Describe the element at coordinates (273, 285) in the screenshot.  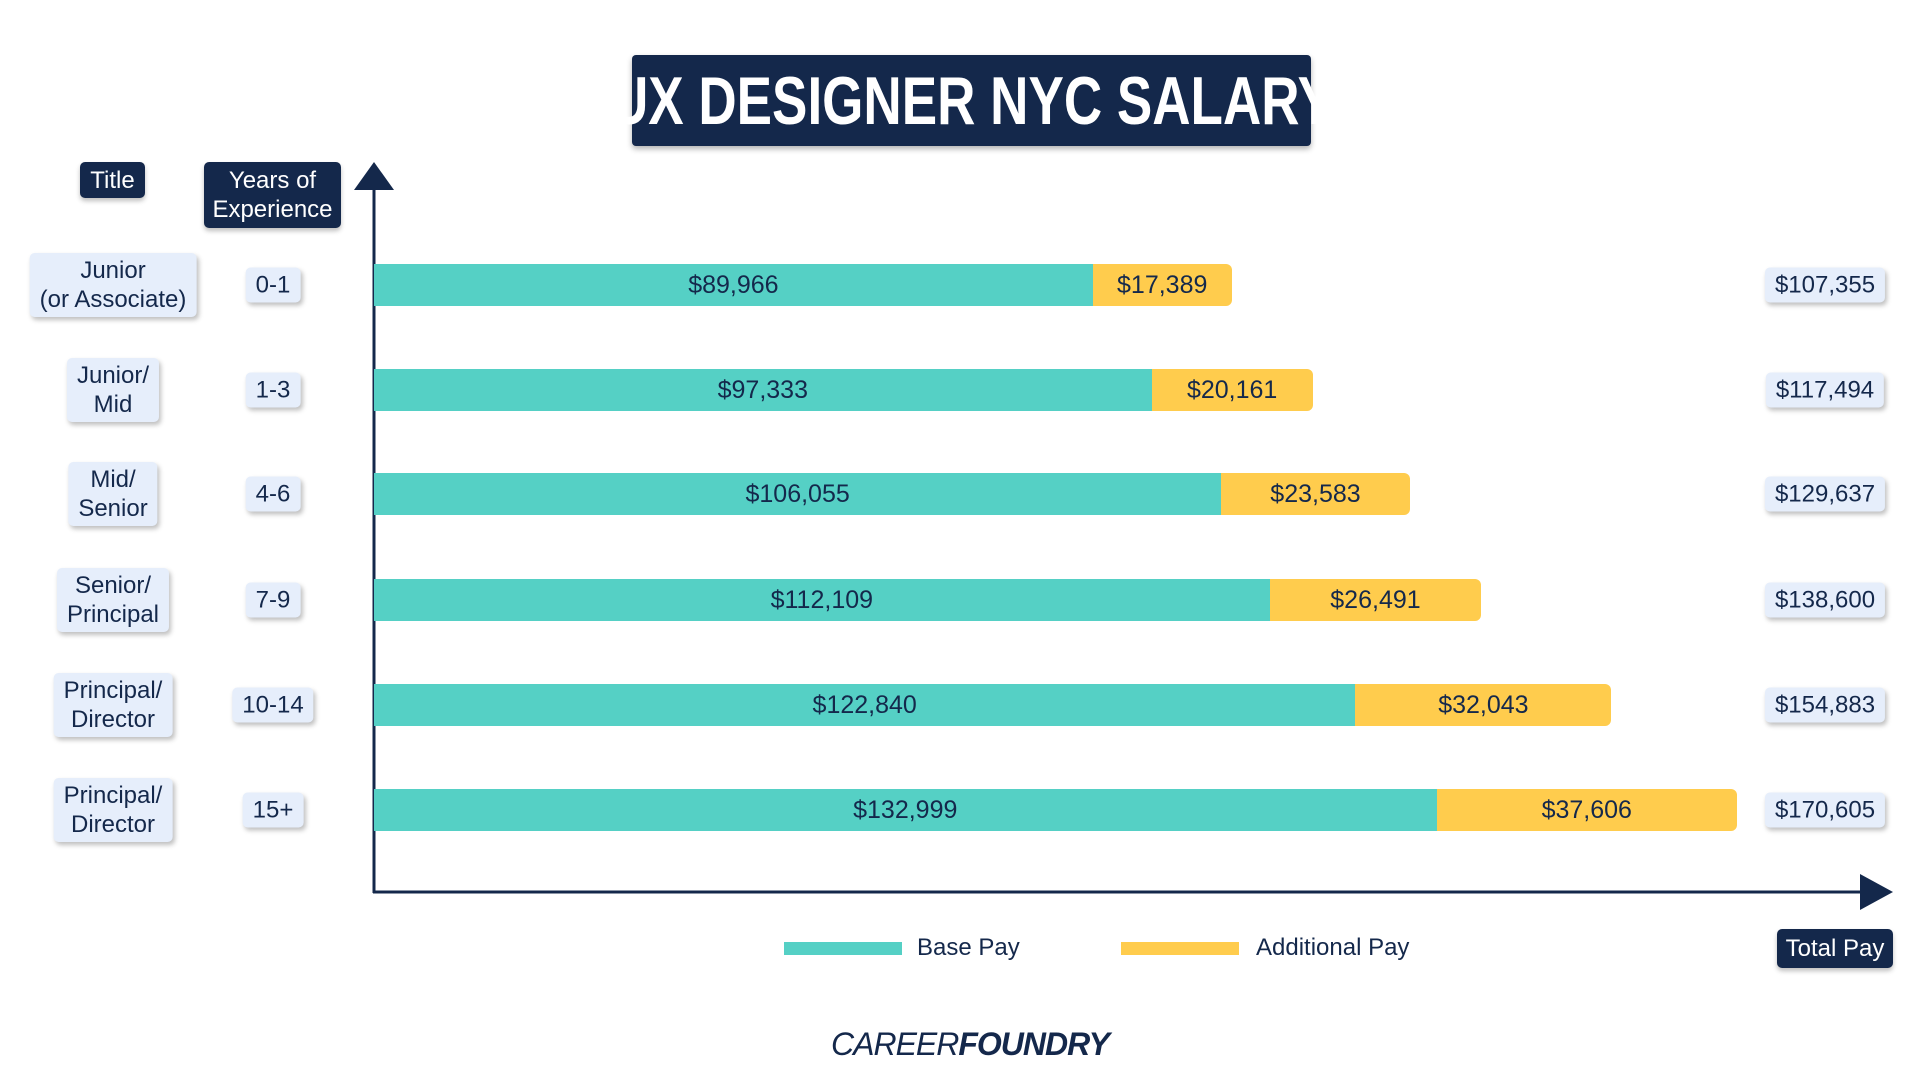
I see `years-label: 0-1` at that location.